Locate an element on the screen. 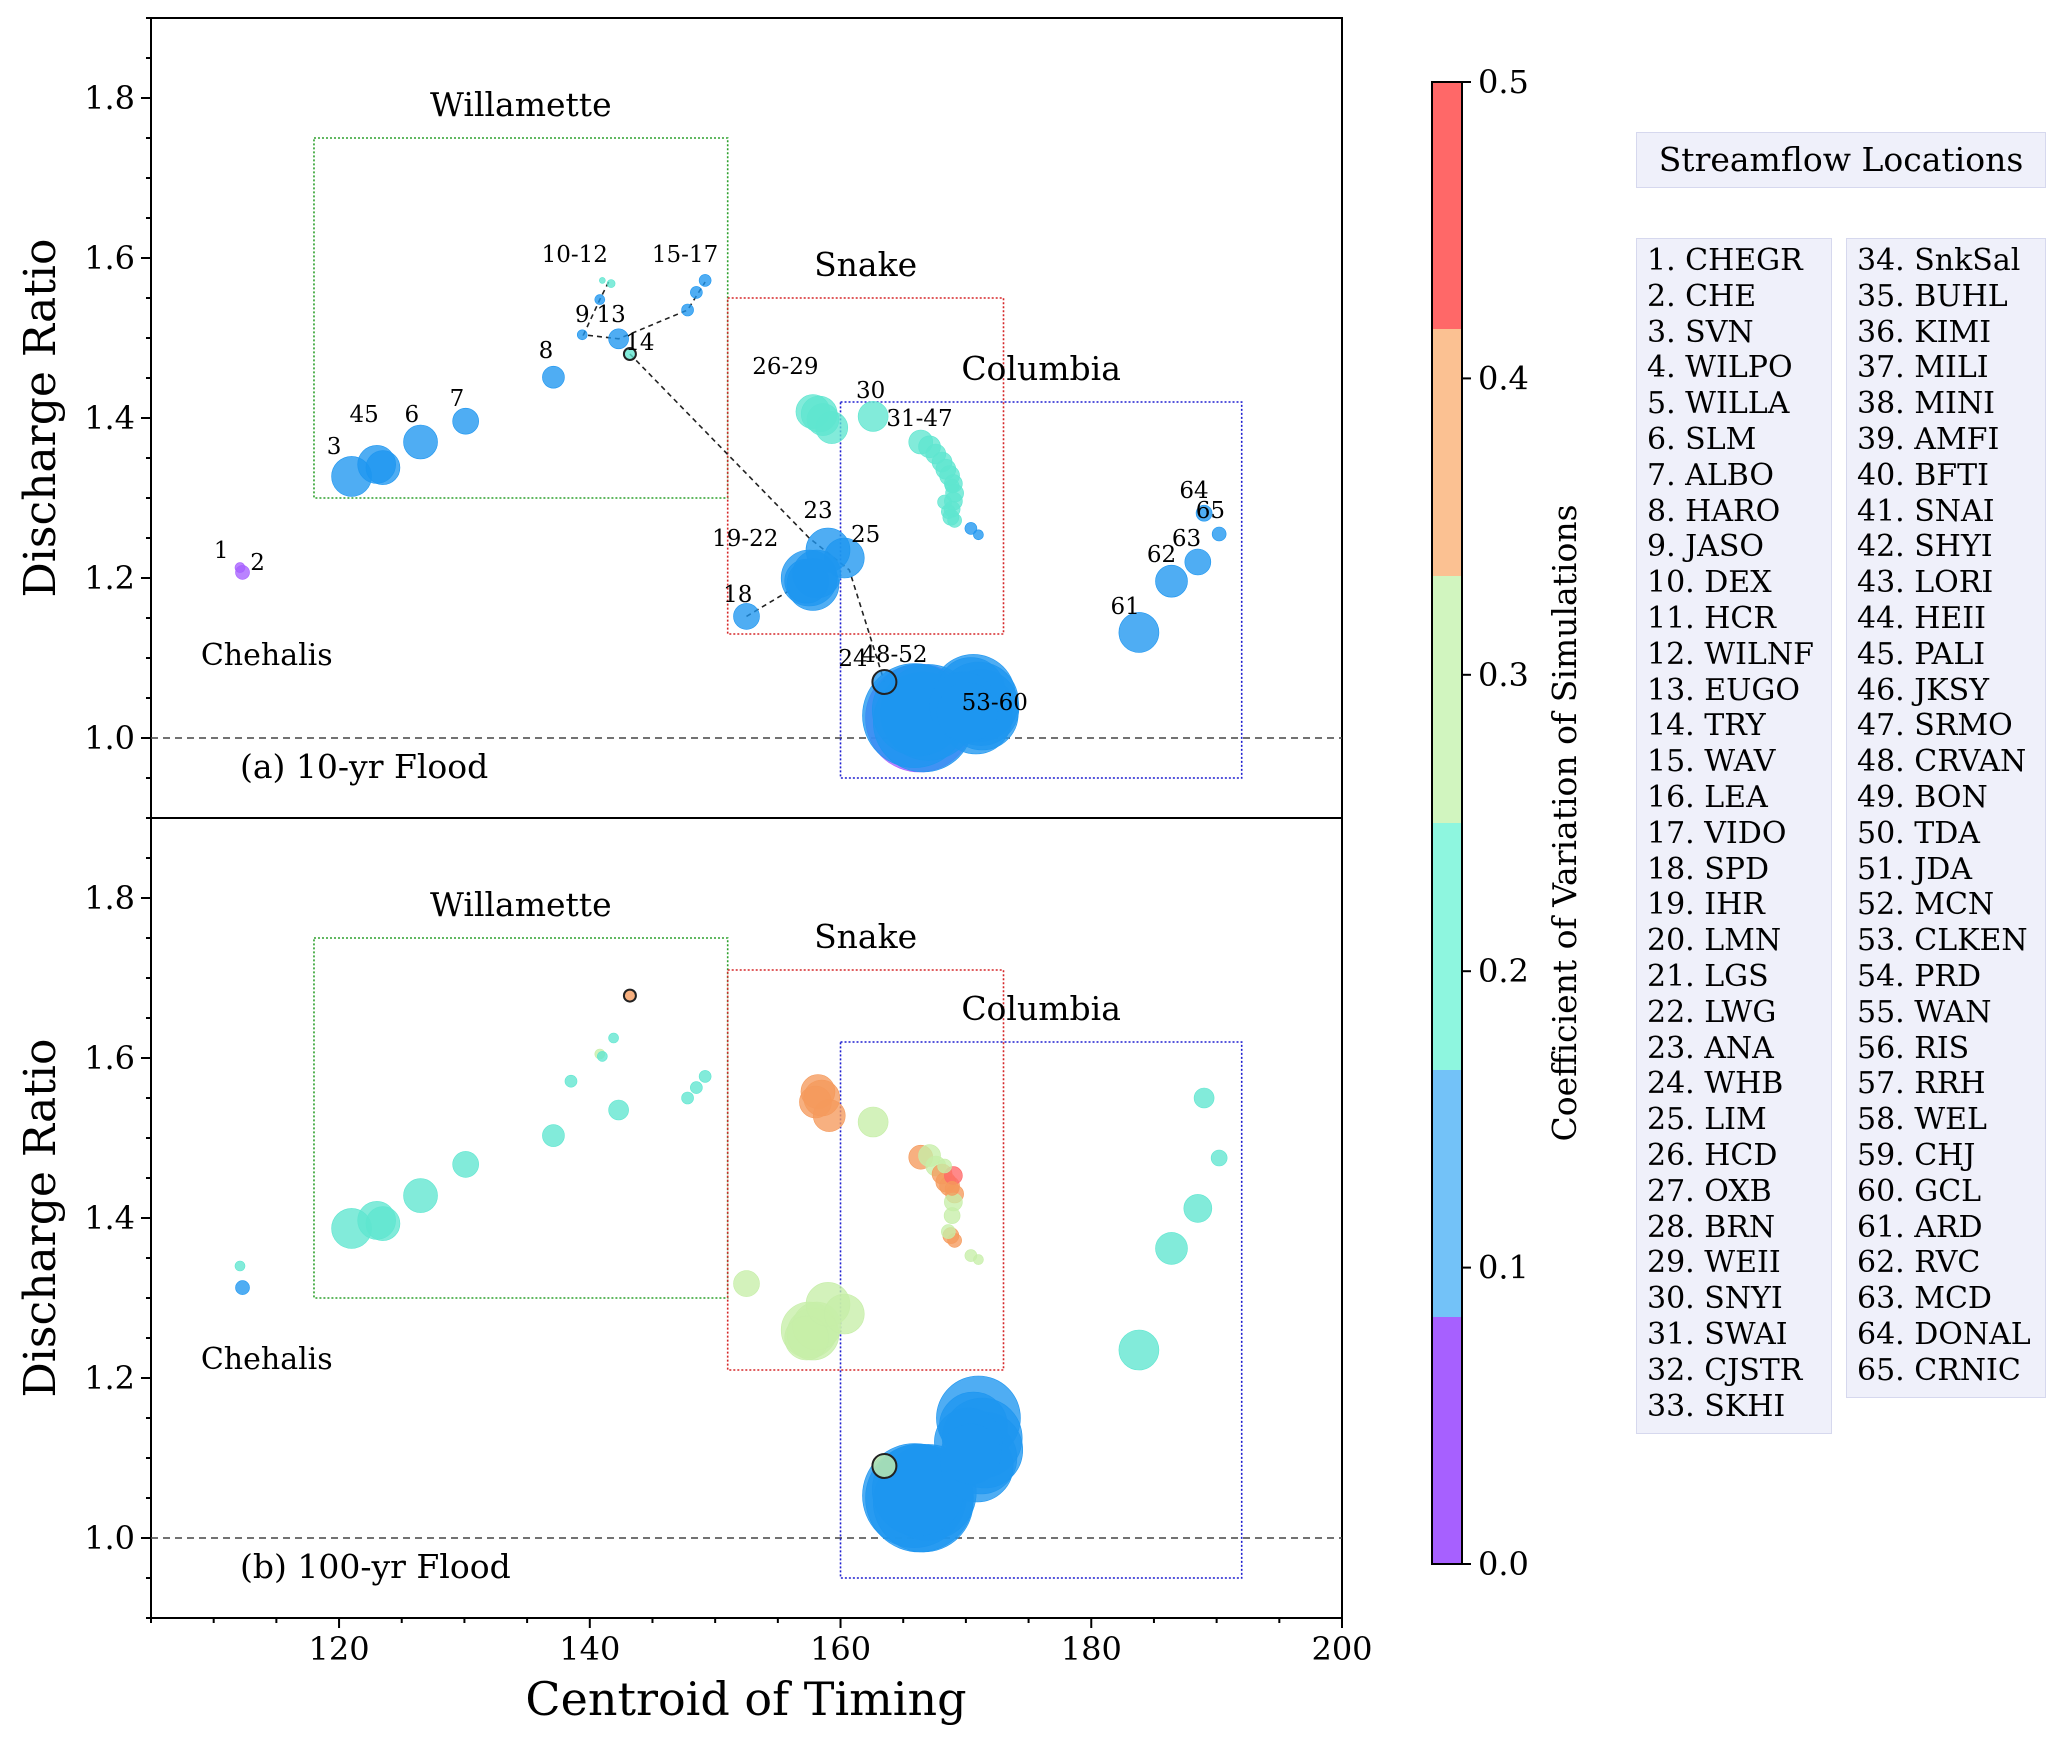 This screenshot has height=1744, width=2067. legend-item: 15. WAV is located at coordinates (1711, 762).